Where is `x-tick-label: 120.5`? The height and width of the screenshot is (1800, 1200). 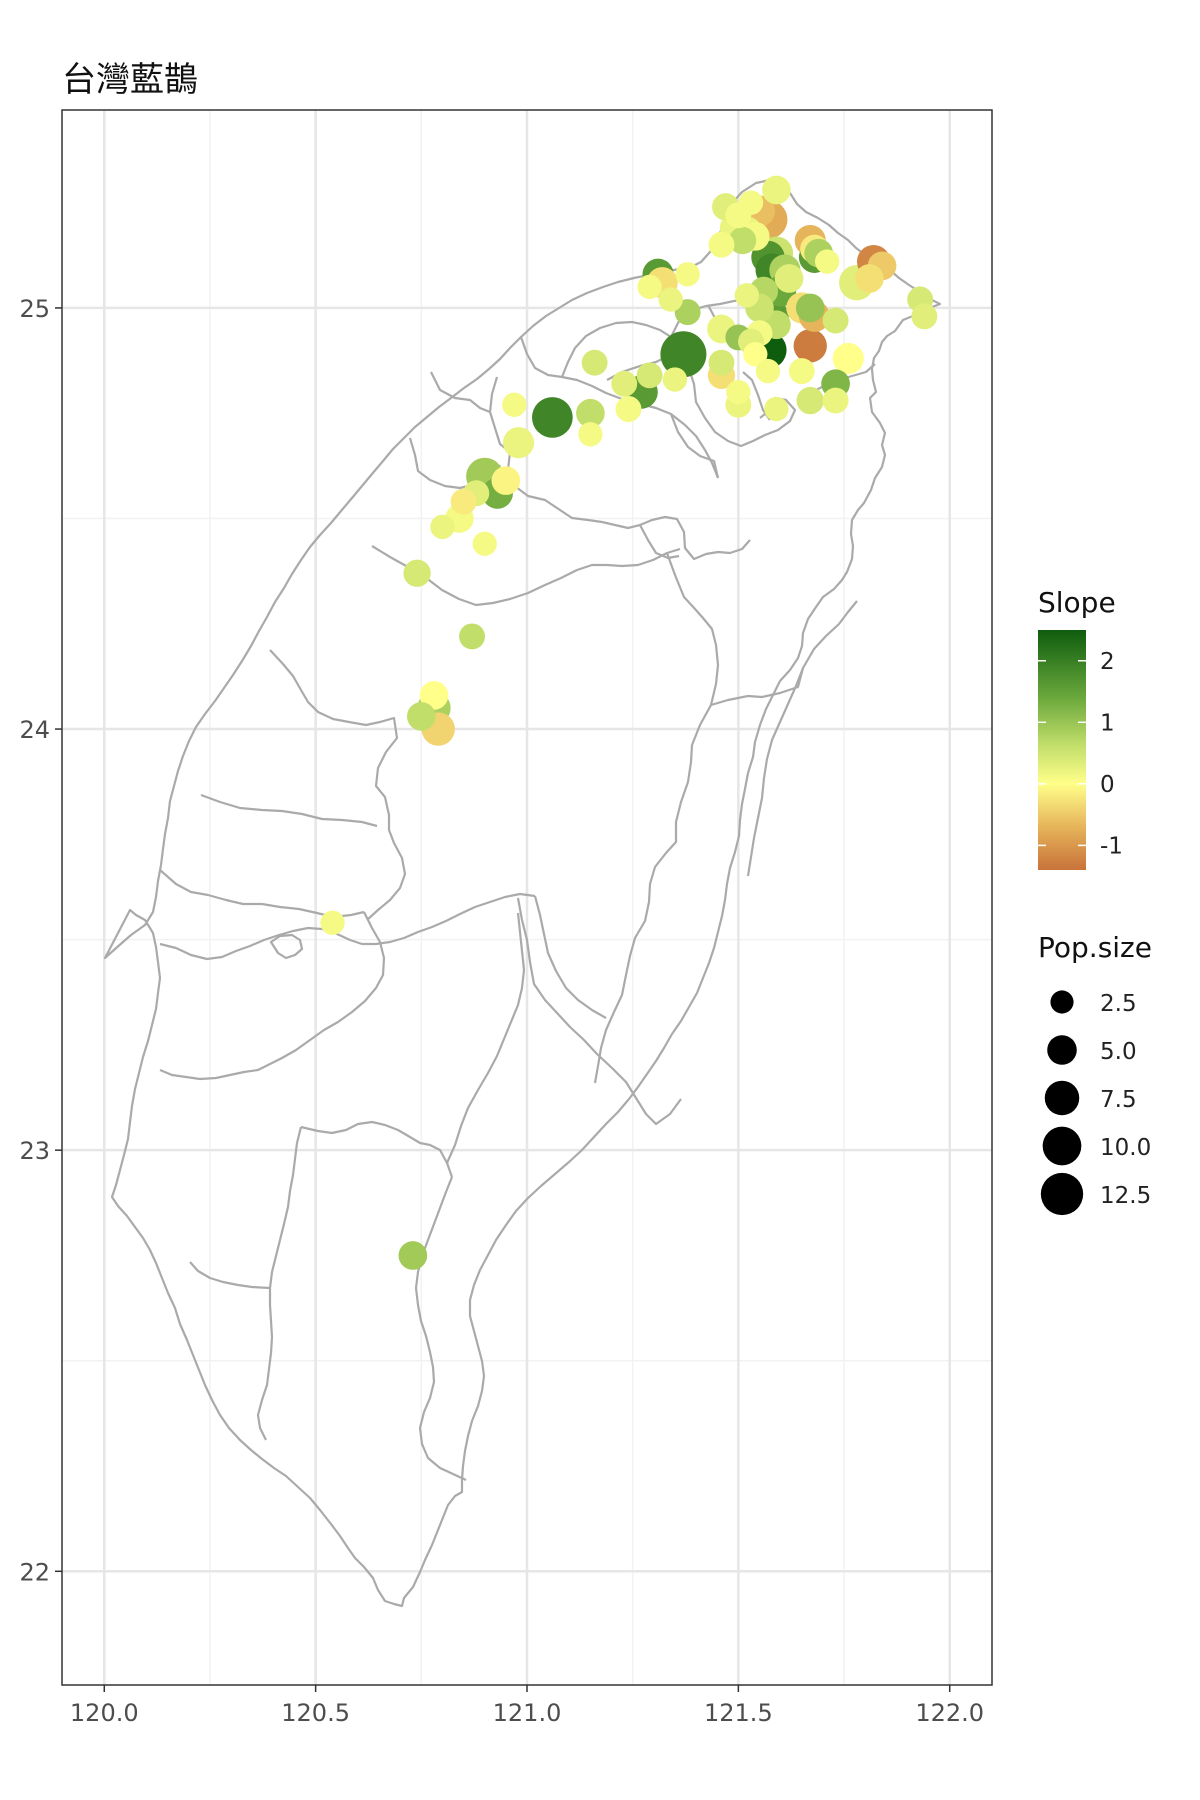
x-tick-label: 120.5 is located at coordinates (315, 1713).